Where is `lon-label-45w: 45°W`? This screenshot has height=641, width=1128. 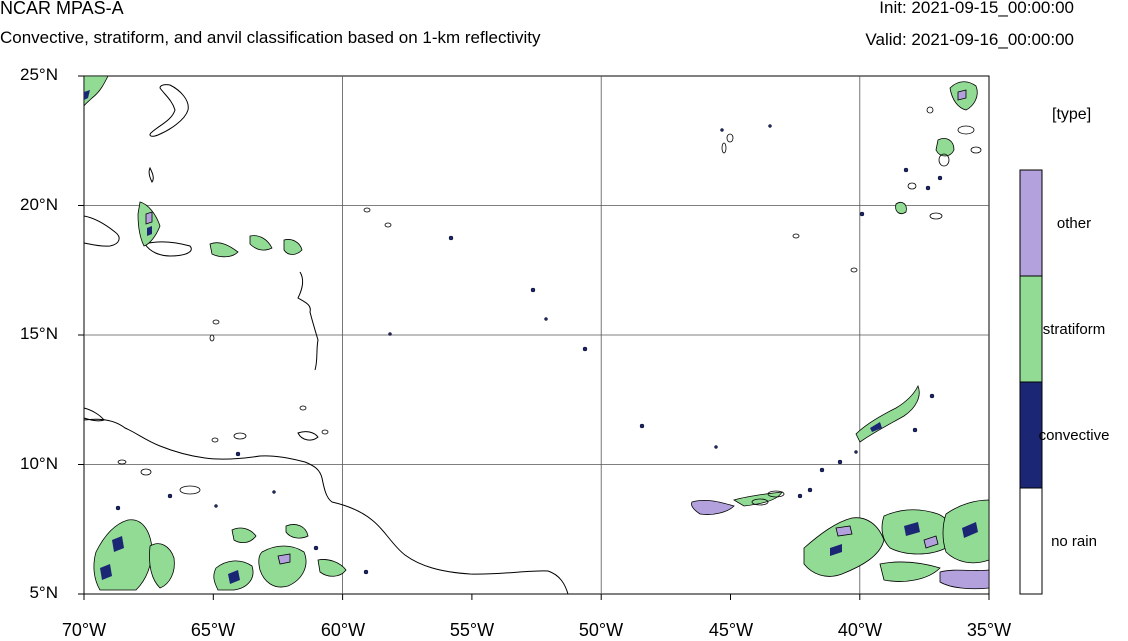 lon-label-45w: 45°W is located at coordinates (731, 630).